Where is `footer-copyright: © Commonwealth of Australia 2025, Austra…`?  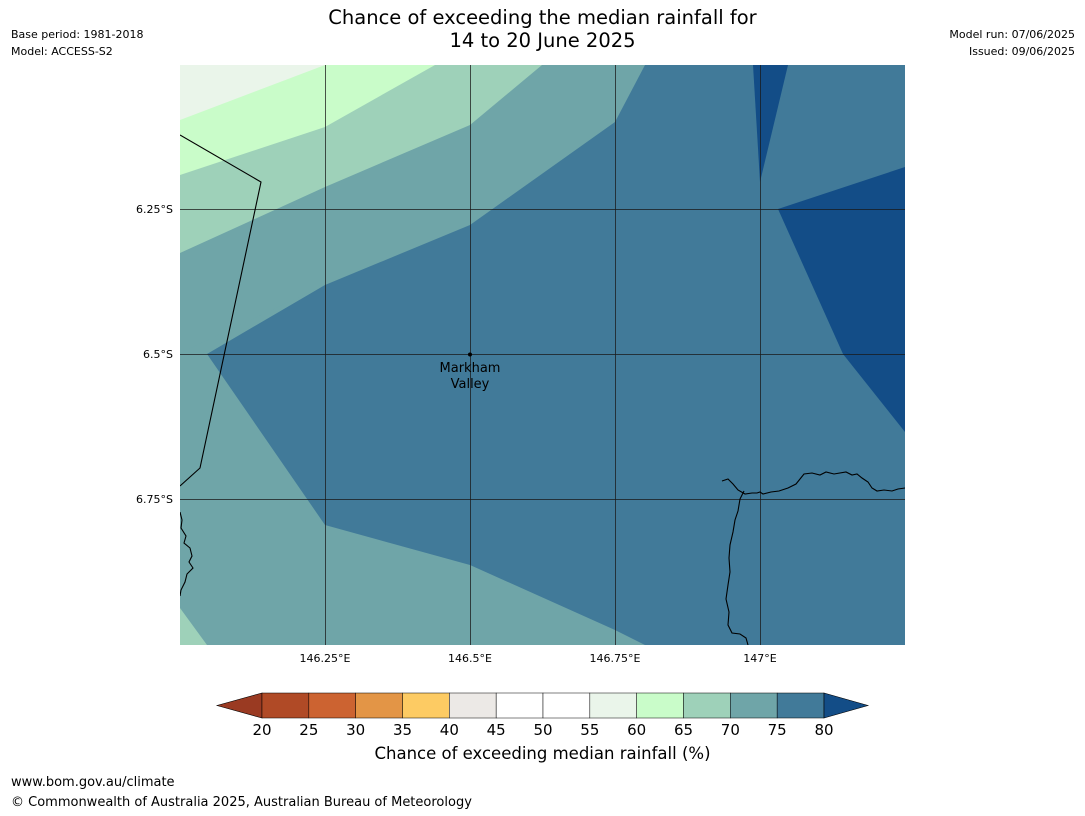 footer-copyright: © Commonwealth of Australia 2025, Austra… is located at coordinates (241, 802).